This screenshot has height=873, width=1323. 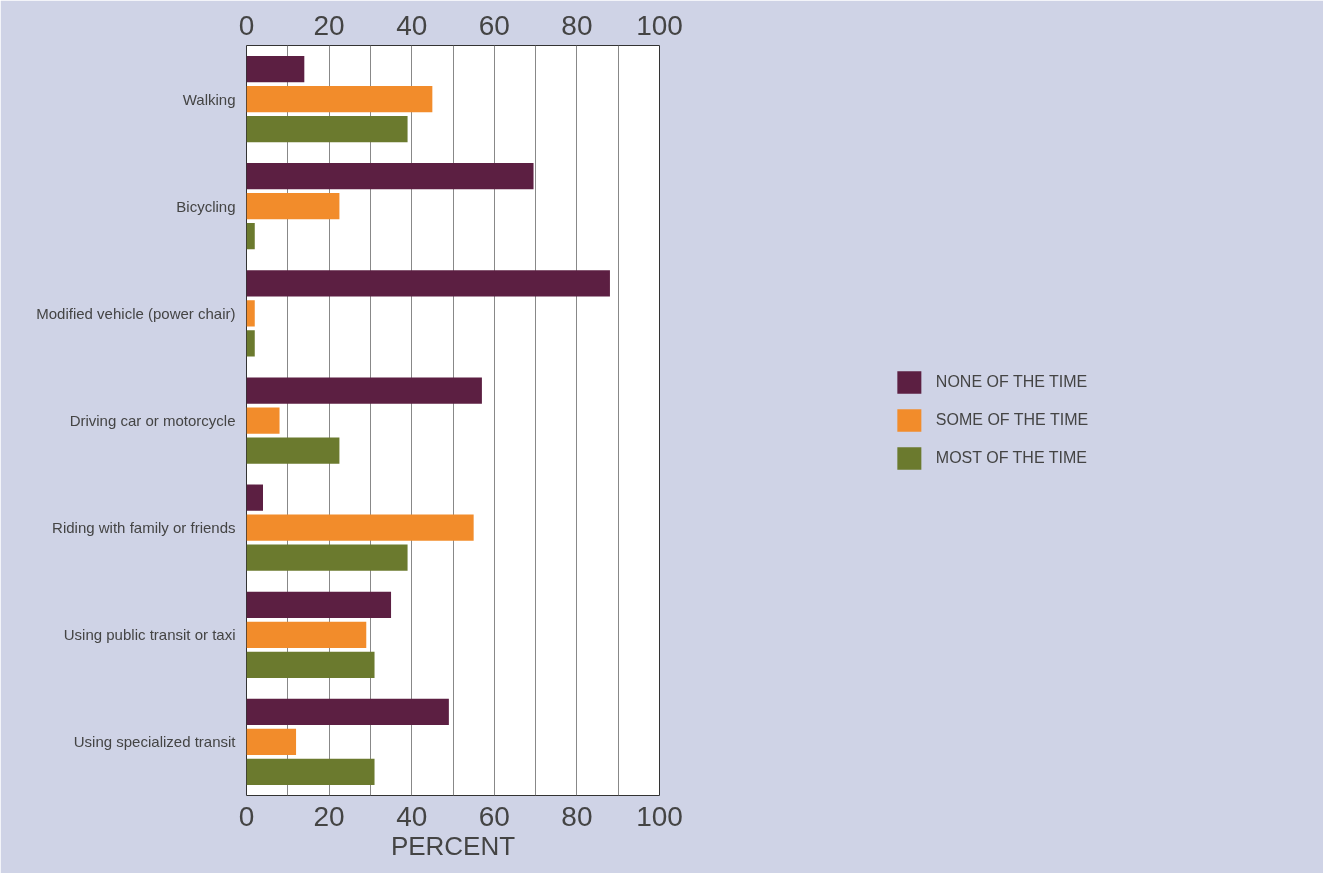 I want to click on legend-label: SOME OF THE TIME, so click(x=1012, y=420).